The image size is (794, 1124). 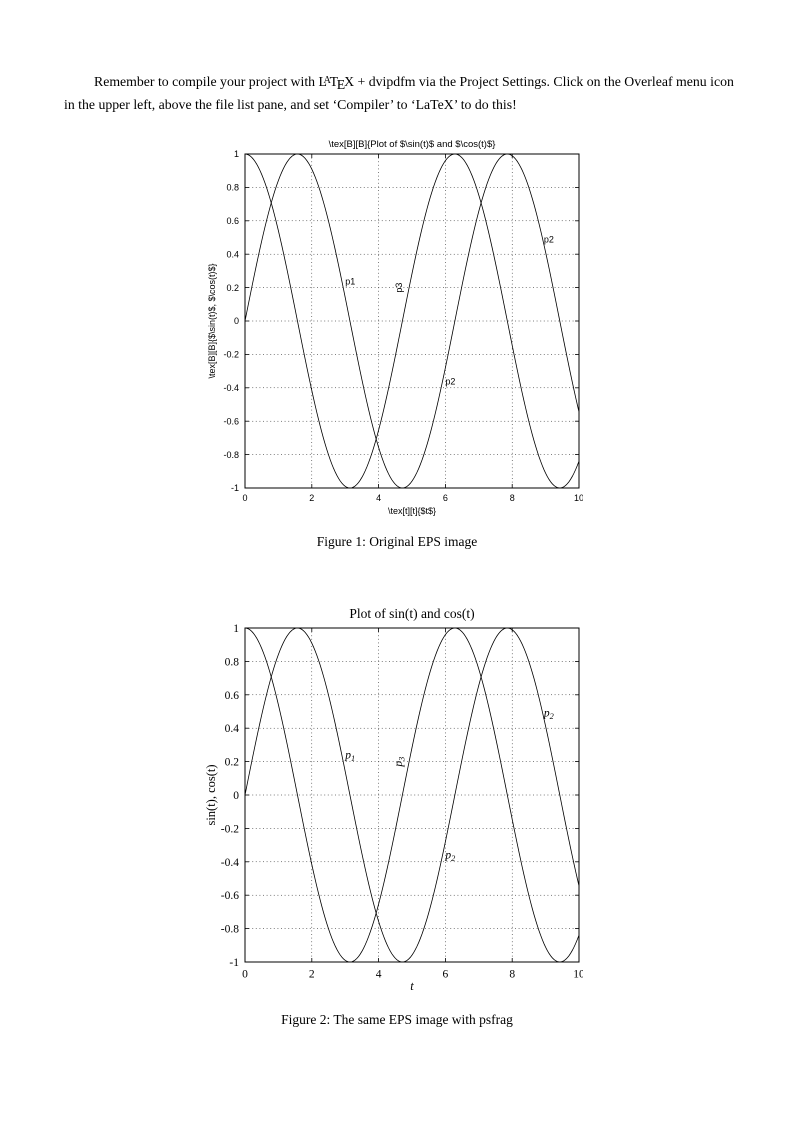 I want to click on figure-2-caption: Figure 2: The same EPS image with psfrag, so click(x=397, y=1019).